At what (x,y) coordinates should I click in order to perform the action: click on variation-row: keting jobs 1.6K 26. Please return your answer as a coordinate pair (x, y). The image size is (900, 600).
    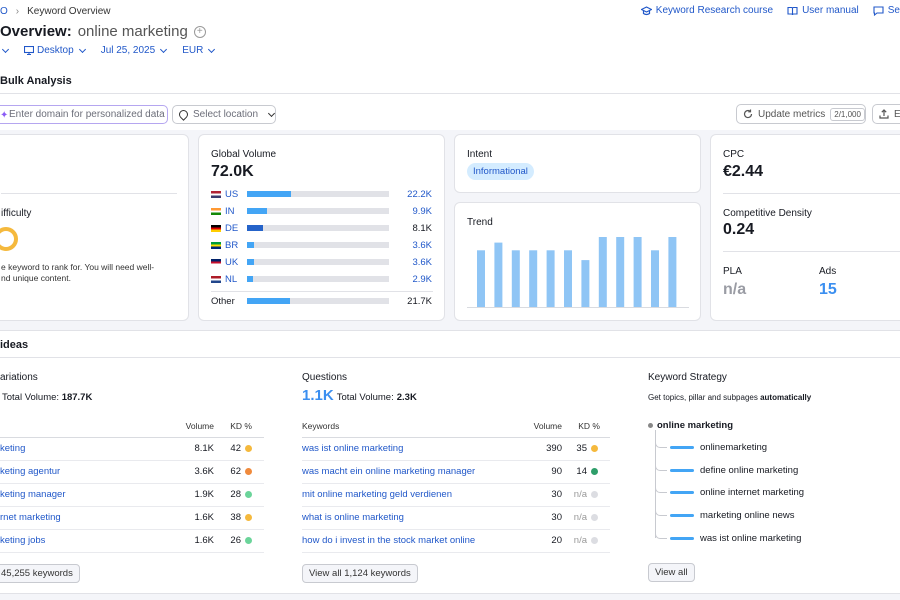
    Looking at the image, I should click on (132, 541).